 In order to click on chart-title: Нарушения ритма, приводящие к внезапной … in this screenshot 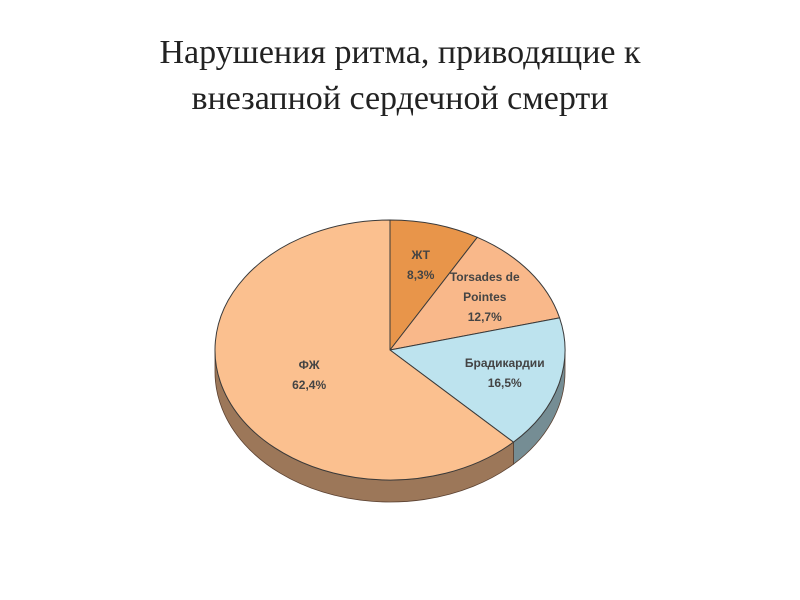, I will do `click(400, 75)`.